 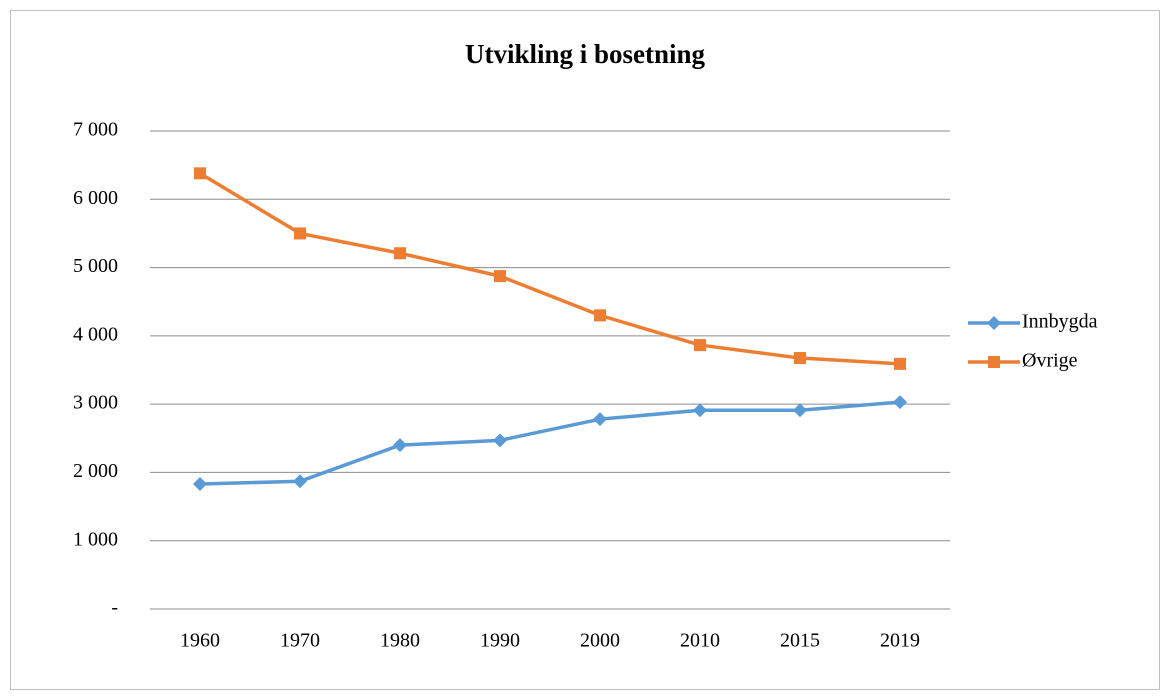 I want to click on legend-label: Innbygda, so click(x=1060, y=322).